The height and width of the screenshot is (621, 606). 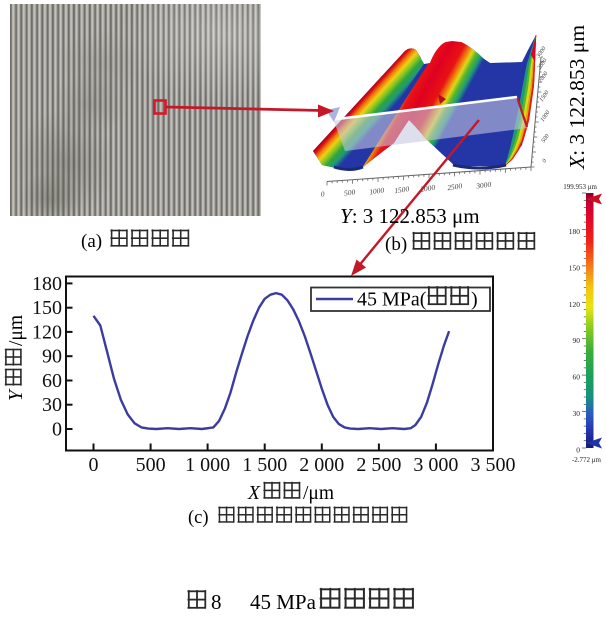 I want to click on svg-text: -2.772 μm, so click(x=587, y=460).